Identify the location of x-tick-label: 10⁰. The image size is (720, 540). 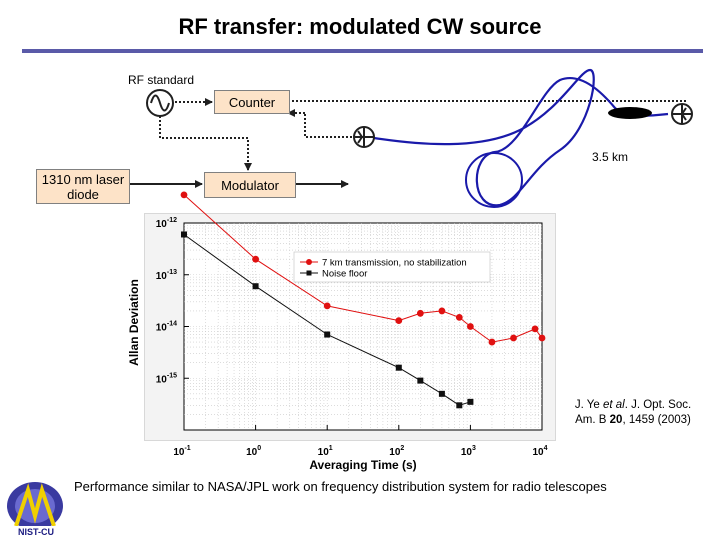
(253, 451).